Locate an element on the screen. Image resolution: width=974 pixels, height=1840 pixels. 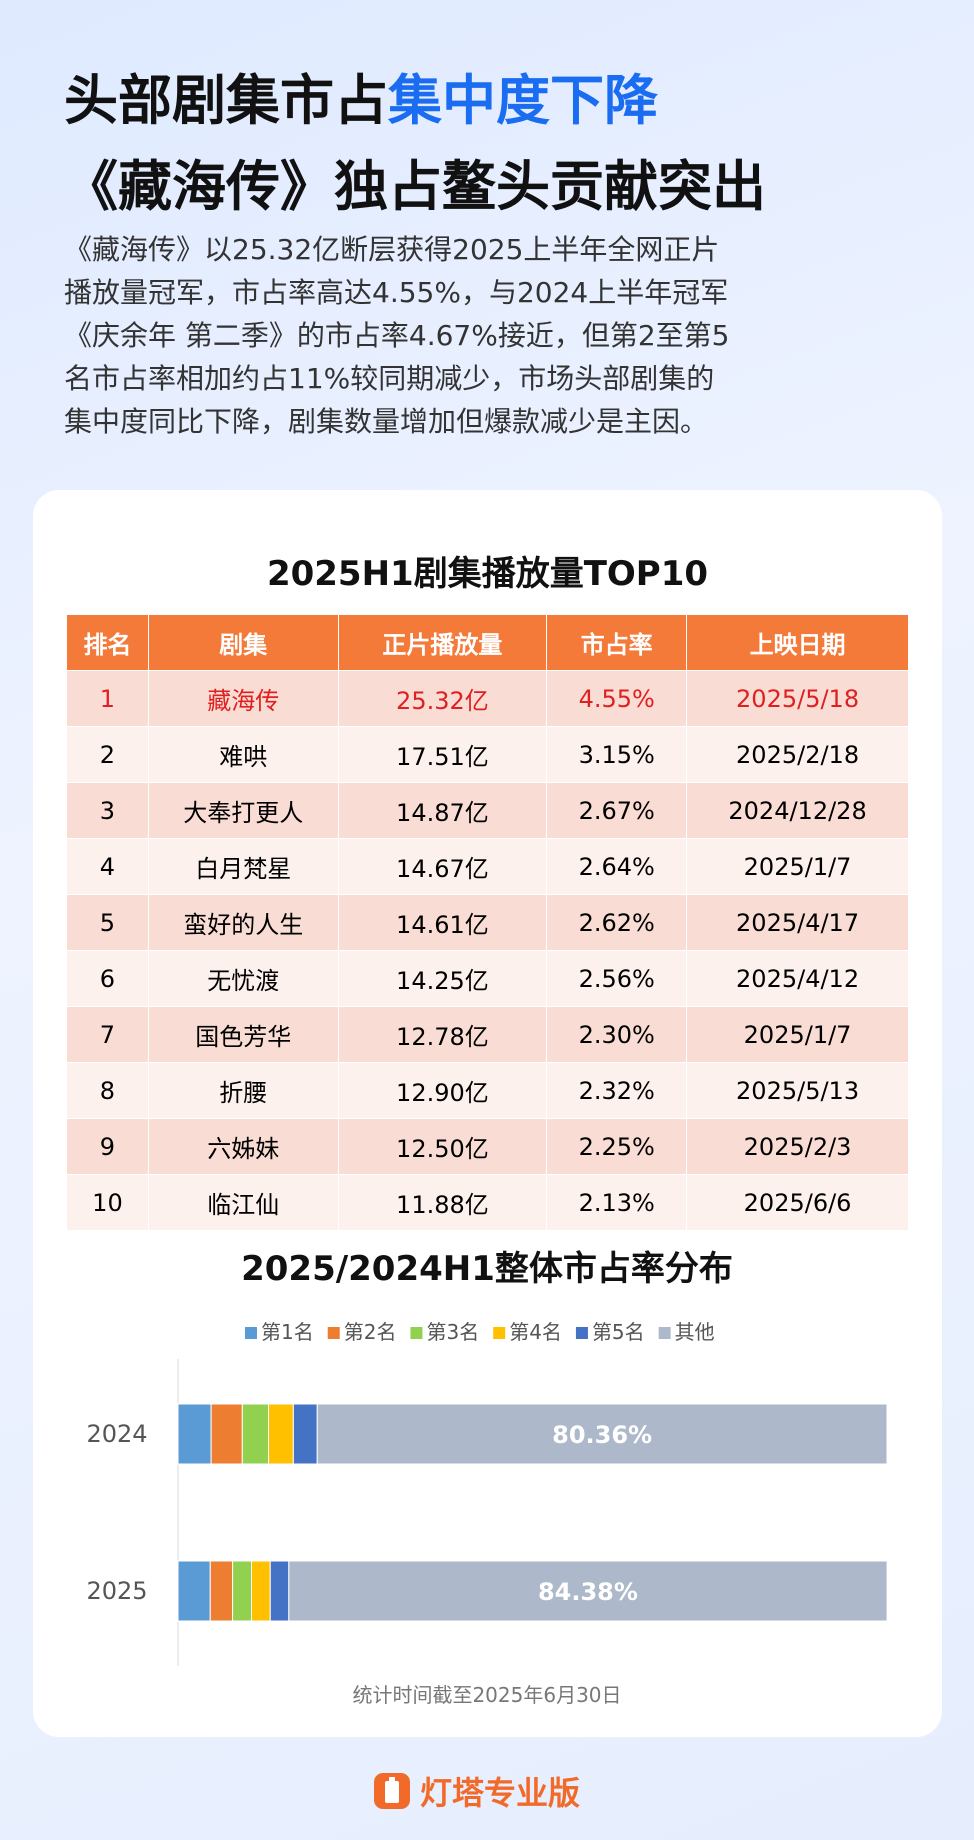
column-header: 剧集 is located at coordinates (243, 642).